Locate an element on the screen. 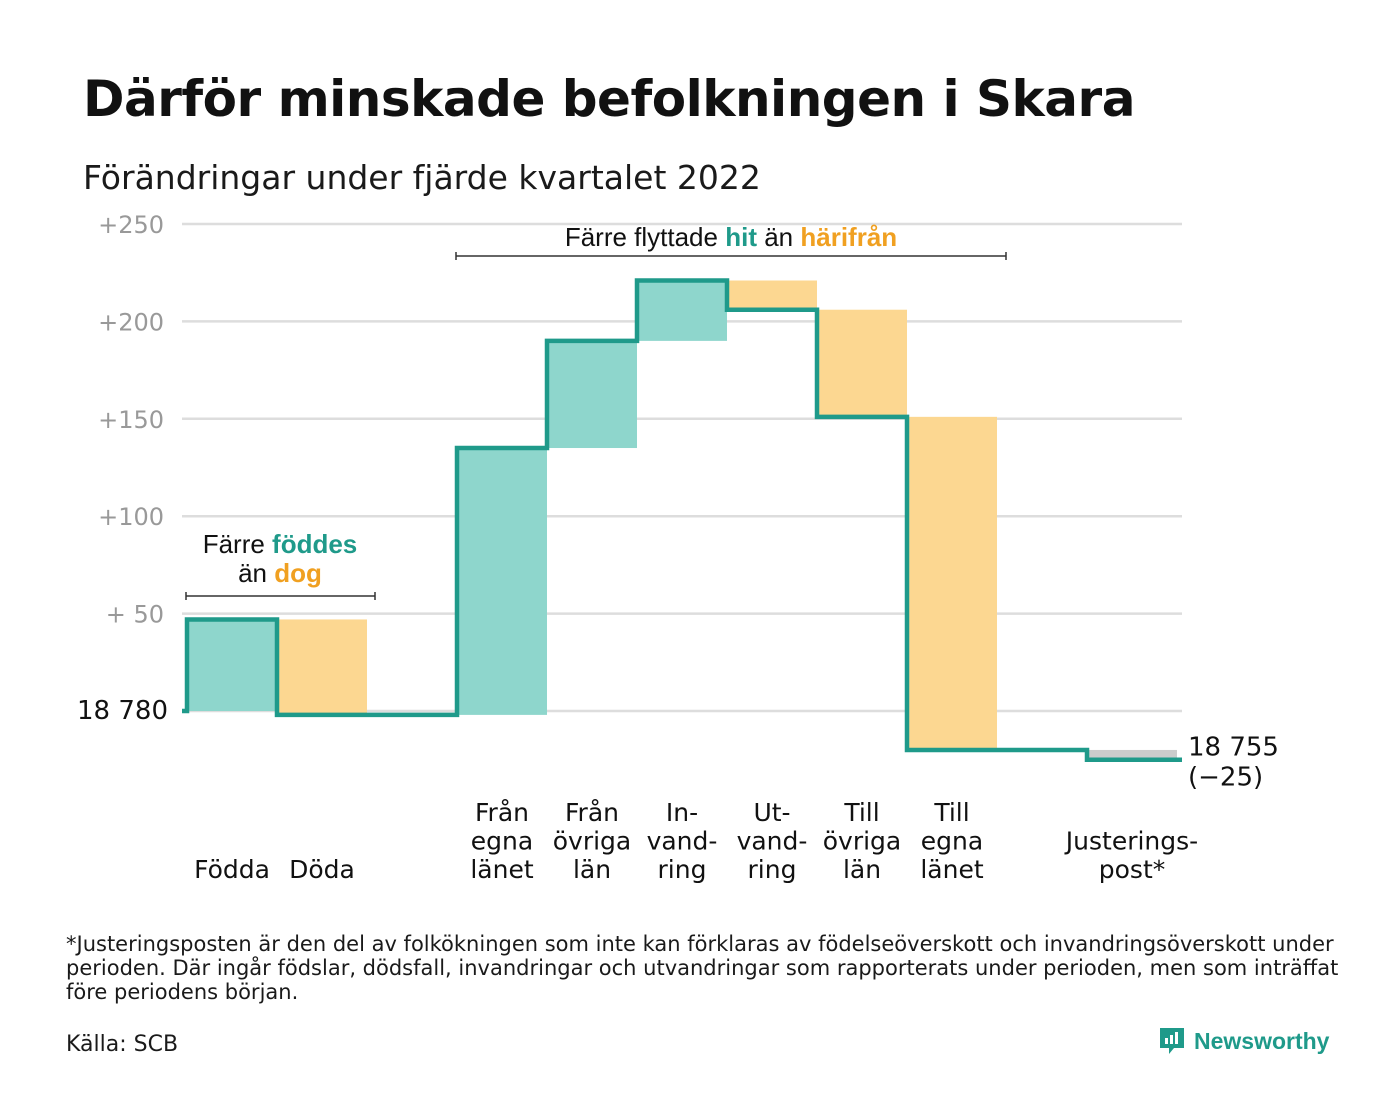  brand-logo: Newsworthy is located at coordinates (1243, 1041).